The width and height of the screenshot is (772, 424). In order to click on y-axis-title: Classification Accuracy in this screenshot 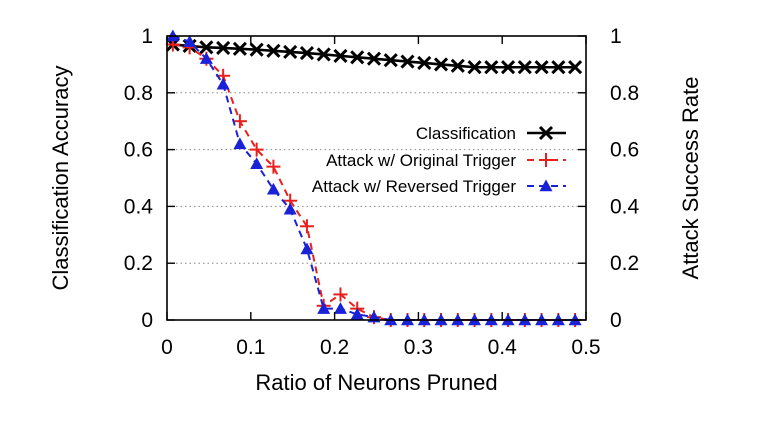, I will do `click(60, 178)`.